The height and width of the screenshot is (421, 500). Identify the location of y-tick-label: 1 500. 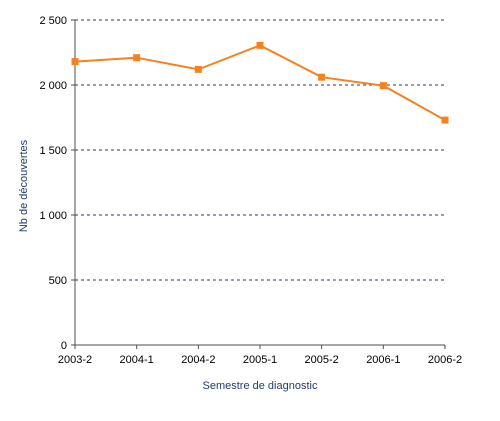
(53, 151).